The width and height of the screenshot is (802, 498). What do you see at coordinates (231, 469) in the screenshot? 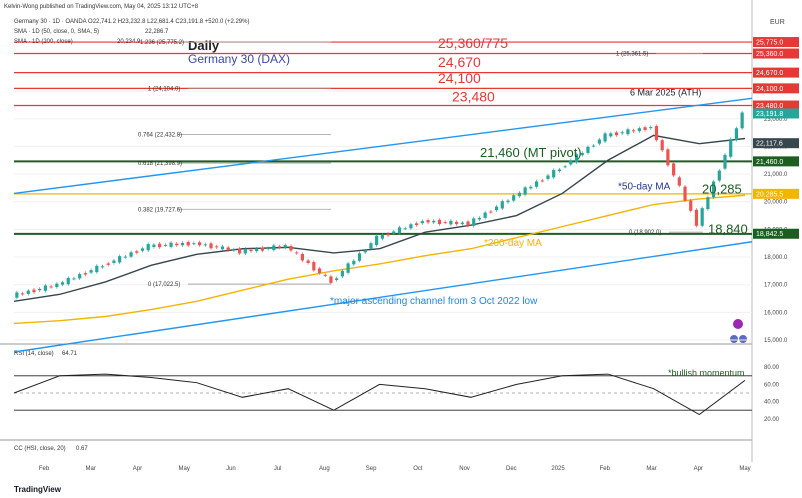
I see `month-tick-label: Jun` at bounding box center [231, 469].